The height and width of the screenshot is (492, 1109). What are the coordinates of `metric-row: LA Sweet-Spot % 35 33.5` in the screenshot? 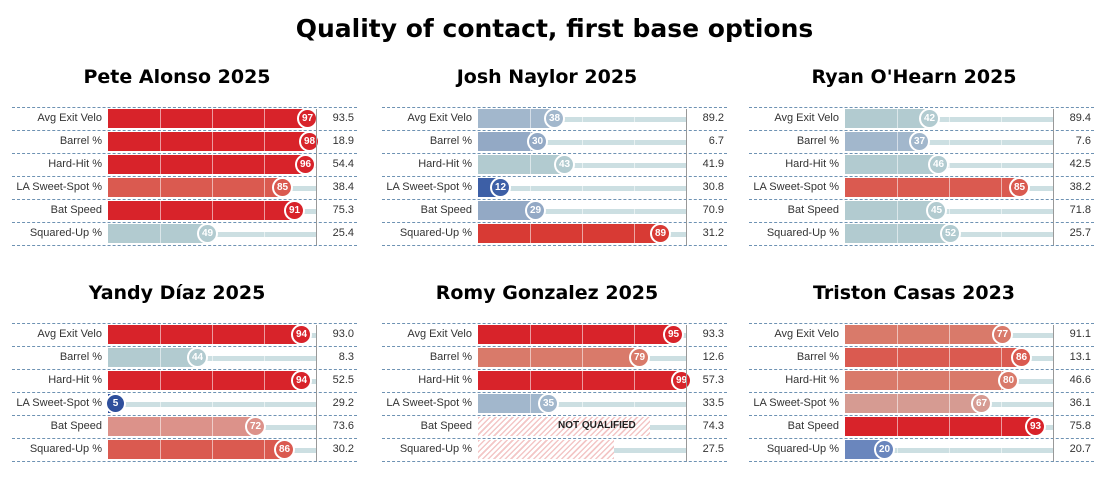 It's located at (554, 403).